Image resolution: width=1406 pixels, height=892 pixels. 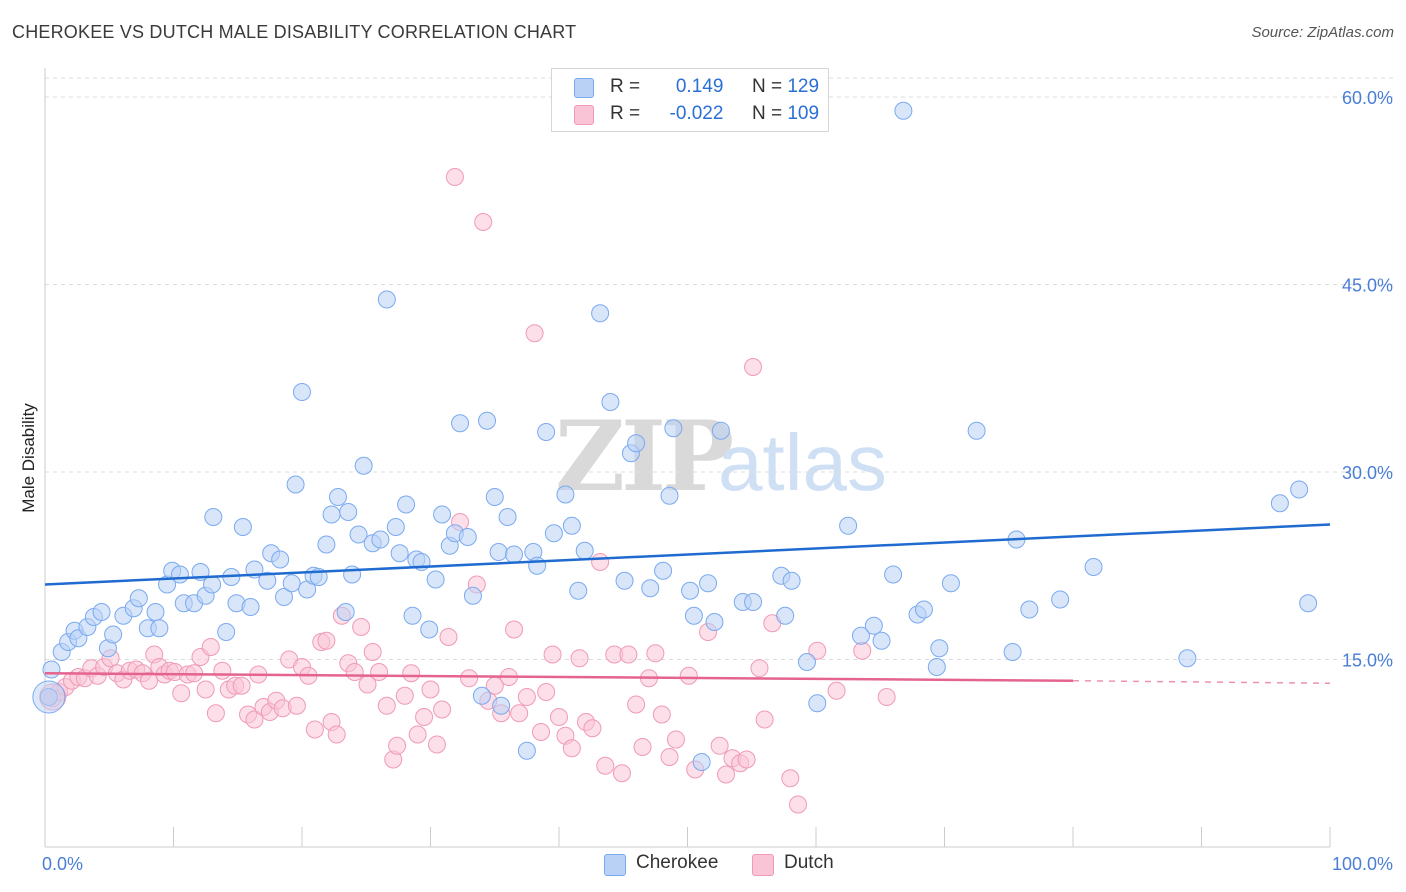 I want to click on y-axis-title: Male Disability, so click(x=28, y=458).